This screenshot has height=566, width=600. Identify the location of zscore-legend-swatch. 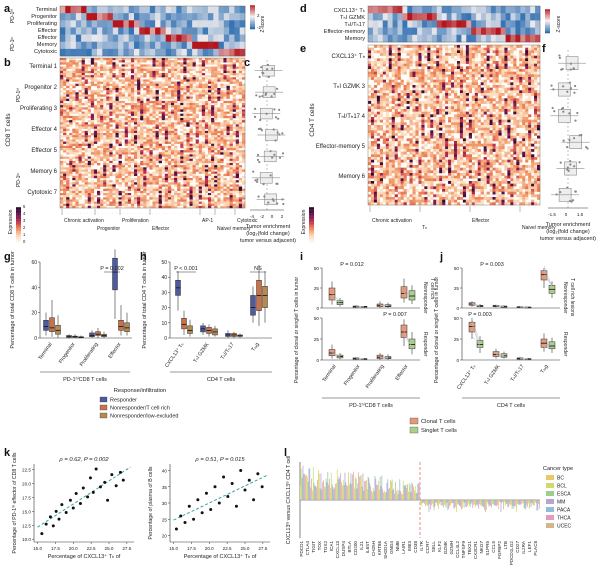
(547, 19).